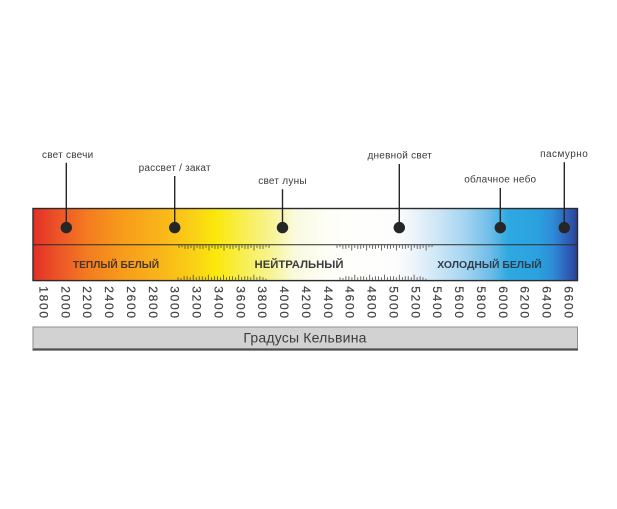 The width and height of the screenshot is (617, 509). I want to click on svg-text: 6000, so click(503, 303).